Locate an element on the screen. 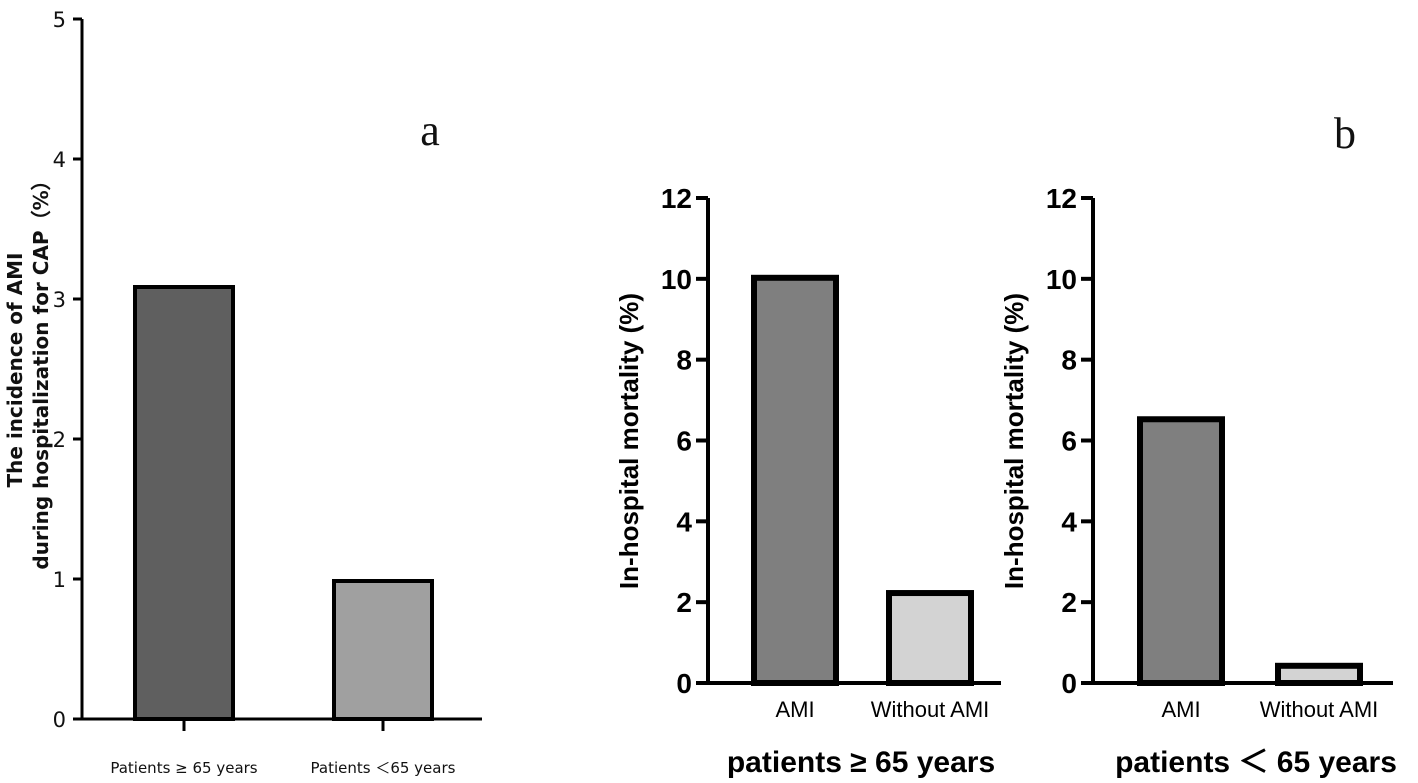  panel-a-letter: a is located at coordinates (430, 130).